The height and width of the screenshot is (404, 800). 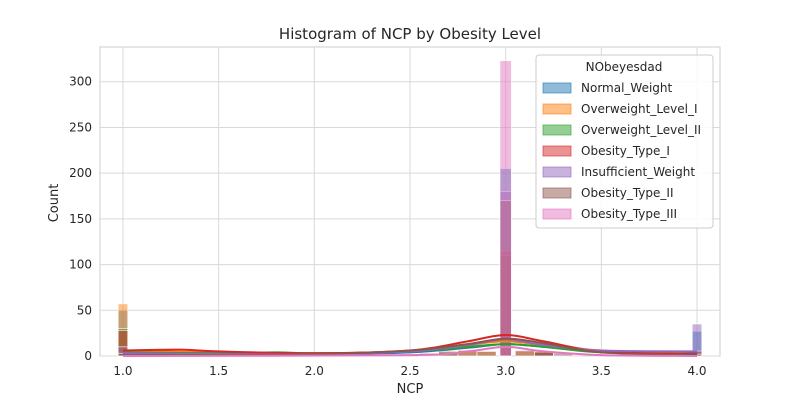 What do you see at coordinates (627, 88) in the screenshot?
I see `legend-label: Normal_Weight` at bounding box center [627, 88].